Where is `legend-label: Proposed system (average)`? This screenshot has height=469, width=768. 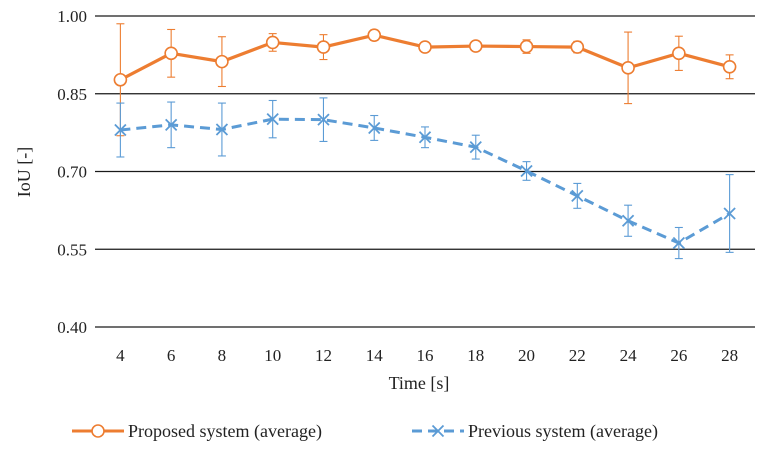 legend-label: Proposed system (average) is located at coordinates (225, 431).